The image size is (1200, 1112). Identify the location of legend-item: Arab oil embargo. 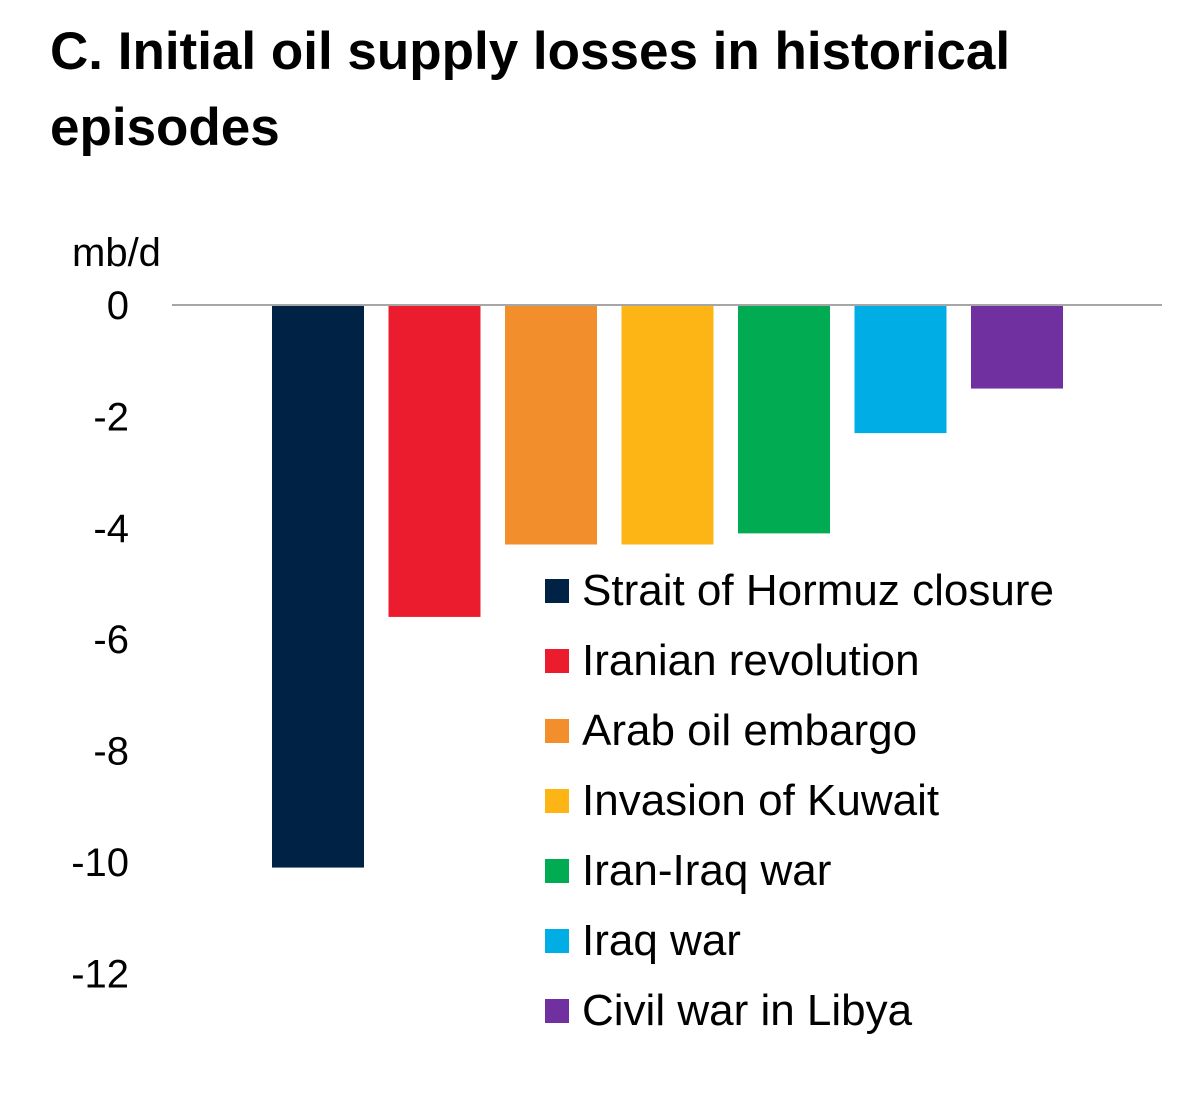
(799, 731).